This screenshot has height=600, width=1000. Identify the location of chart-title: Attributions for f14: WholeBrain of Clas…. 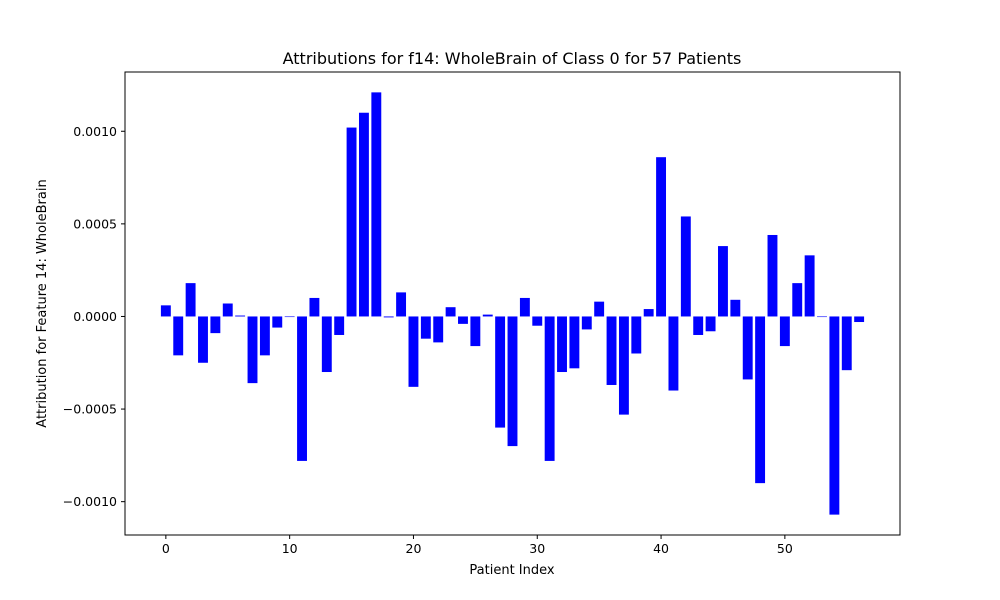
(512, 58).